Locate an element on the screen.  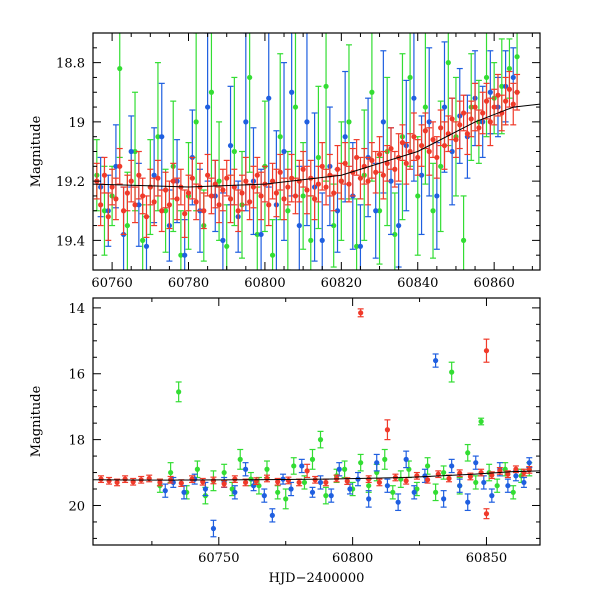
top-ylabel: Magnitude is located at coordinates (36, 151).